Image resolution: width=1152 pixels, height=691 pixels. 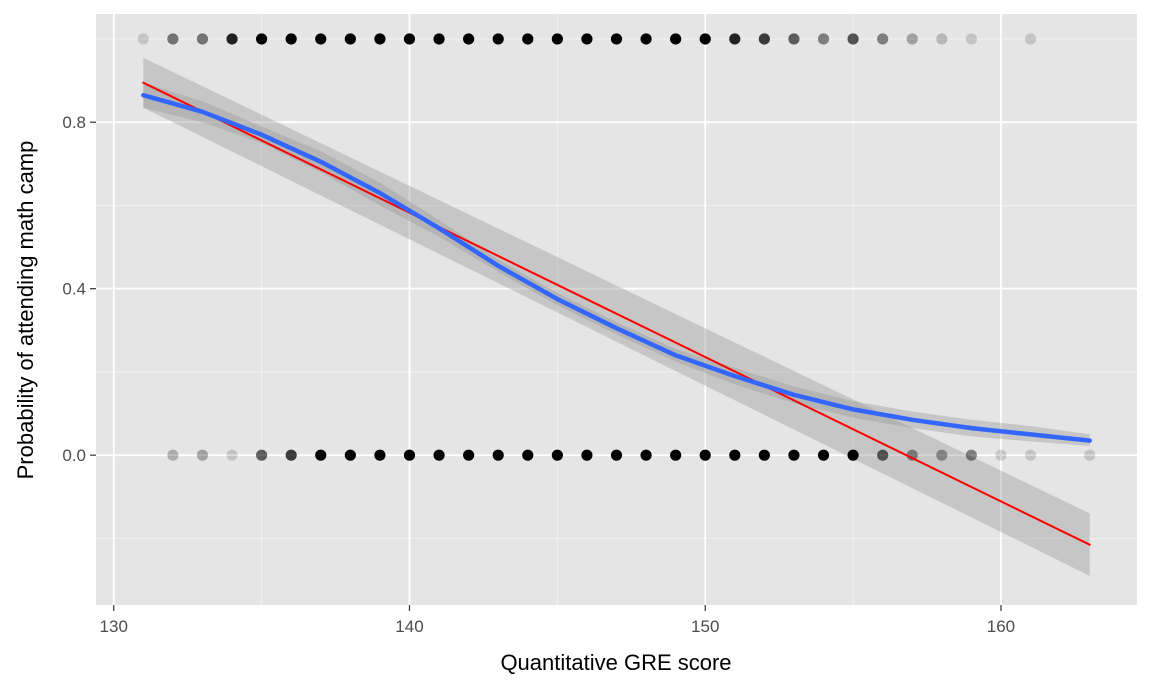 What do you see at coordinates (74, 455) in the screenshot?
I see `y-tick-label: 0.0` at bounding box center [74, 455].